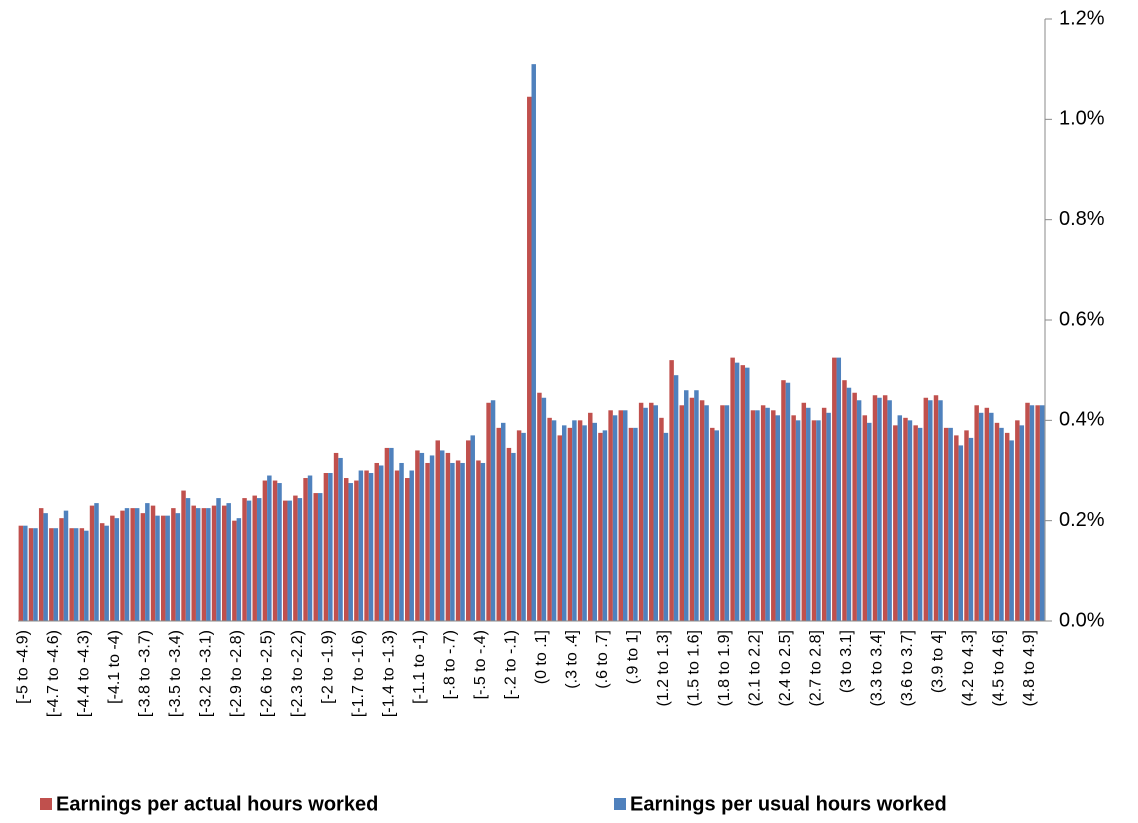  Describe the element at coordinates (53, 673) in the screenshot. I see `x-tick-label: [-4.7 to -4.6)` at that location.